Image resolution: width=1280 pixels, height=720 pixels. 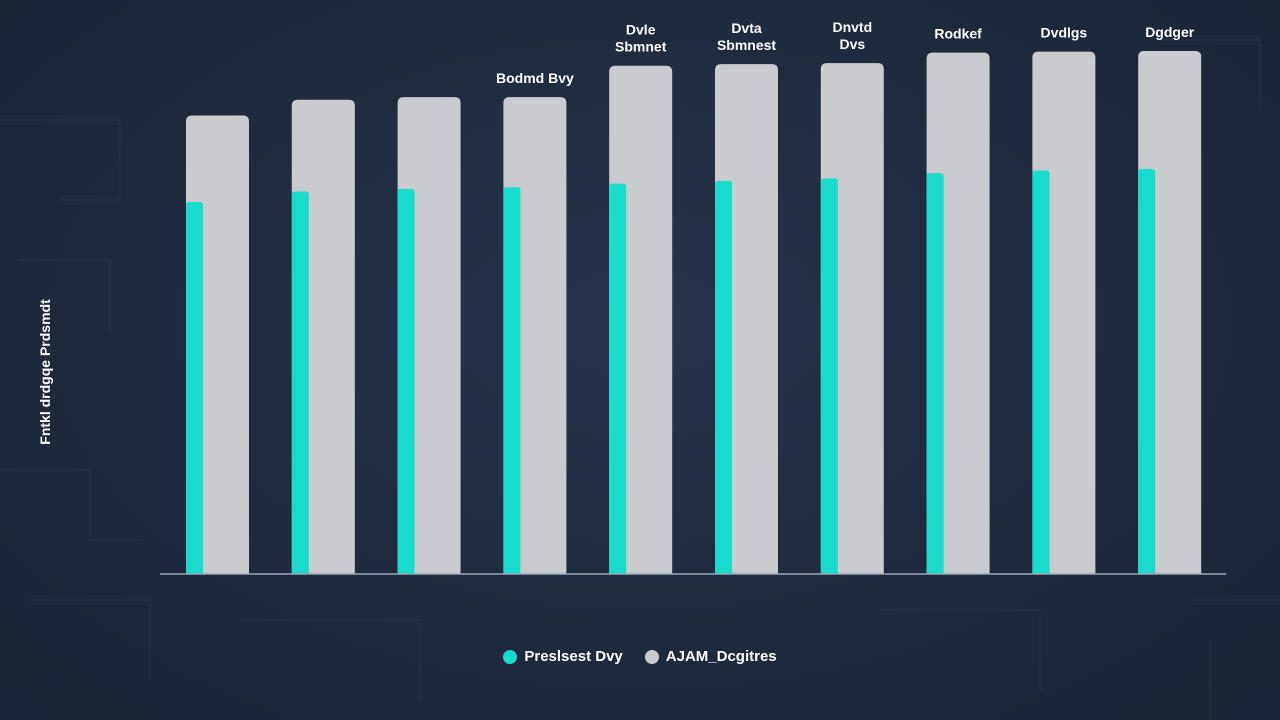 What do you see at coordinates (958, 34) in the screenshot?
I see `category-label-7: Rodkef` at bounding box center [958, 34].